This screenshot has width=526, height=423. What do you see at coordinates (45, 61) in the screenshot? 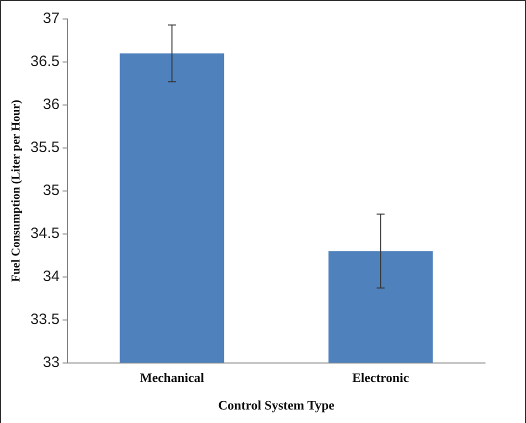
I see `y-tick-label: 36.5` at bounding box center [45, 61].